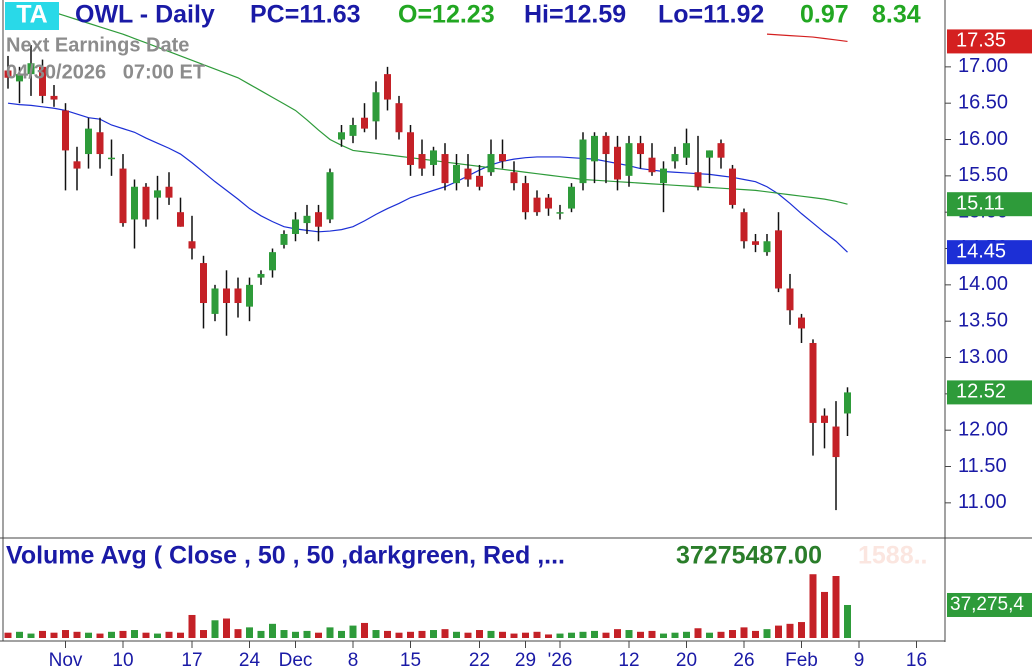 The width and height of the screenshot is (1032, 671). Describe the element at coordinates (250, 660) in the screenshot. I see `x-tick-label: 24` at that location.